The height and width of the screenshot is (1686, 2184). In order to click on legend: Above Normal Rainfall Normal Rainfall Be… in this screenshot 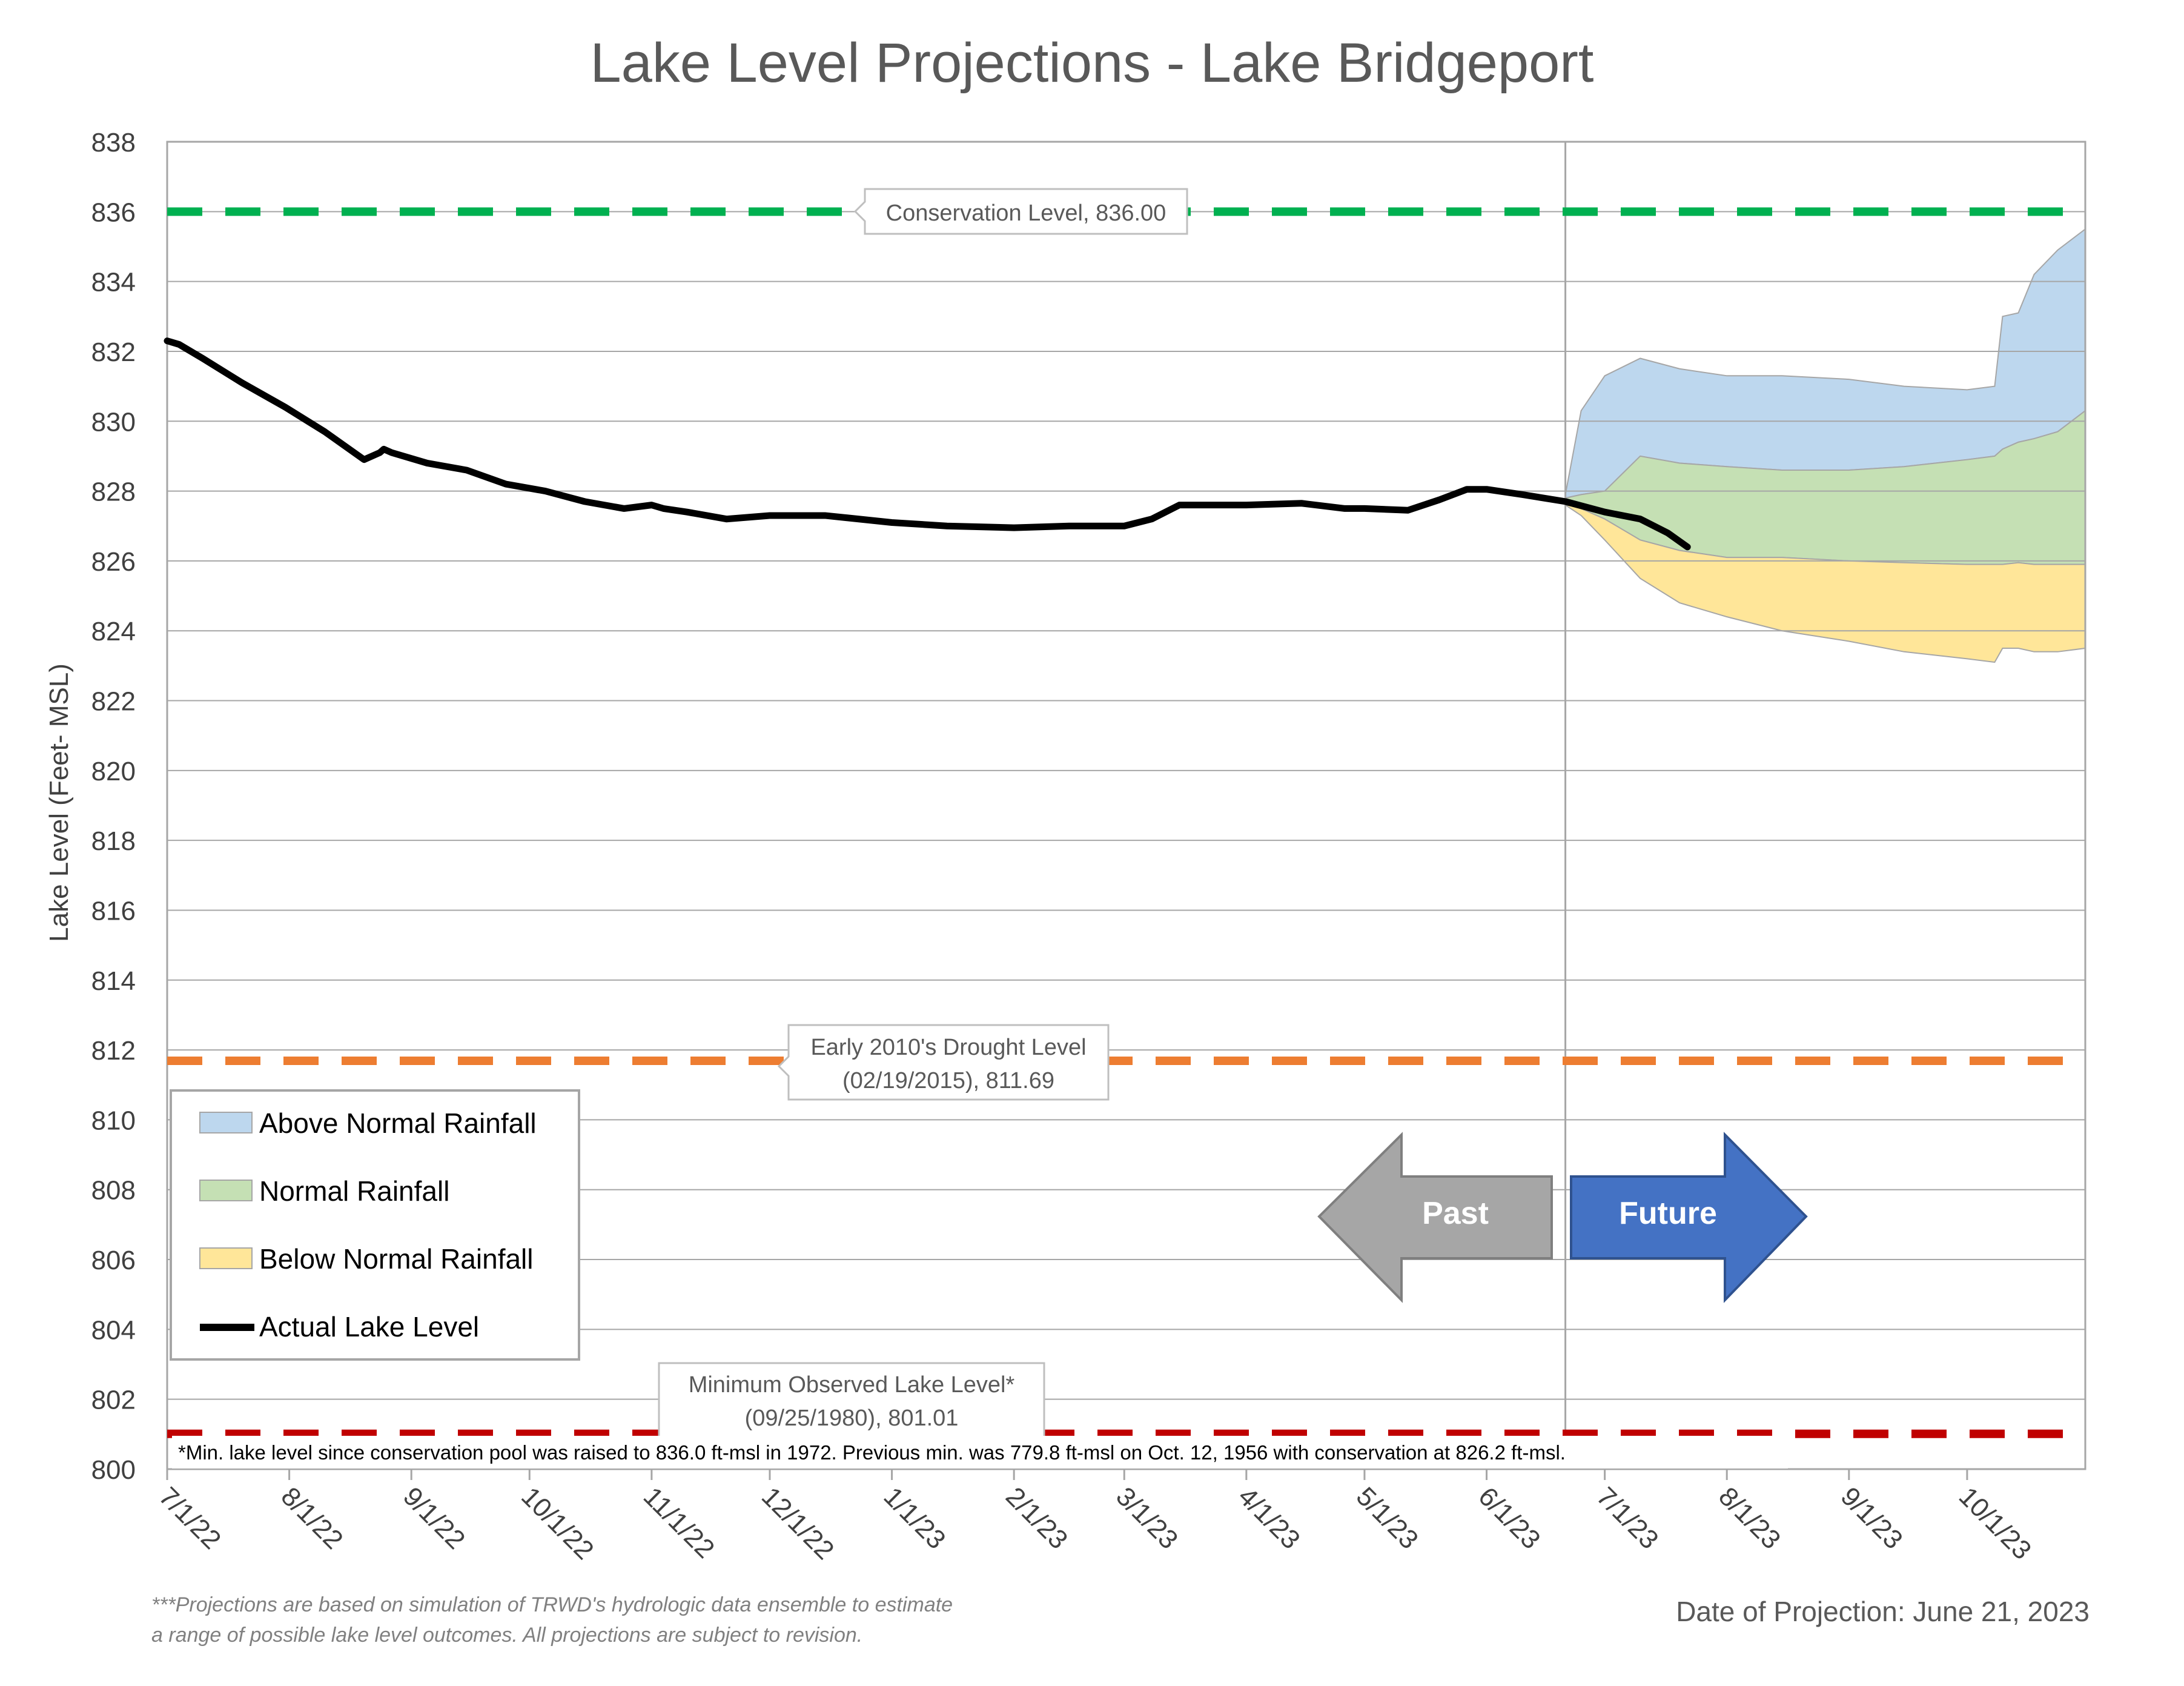, I will do `click(375, 1225)`.